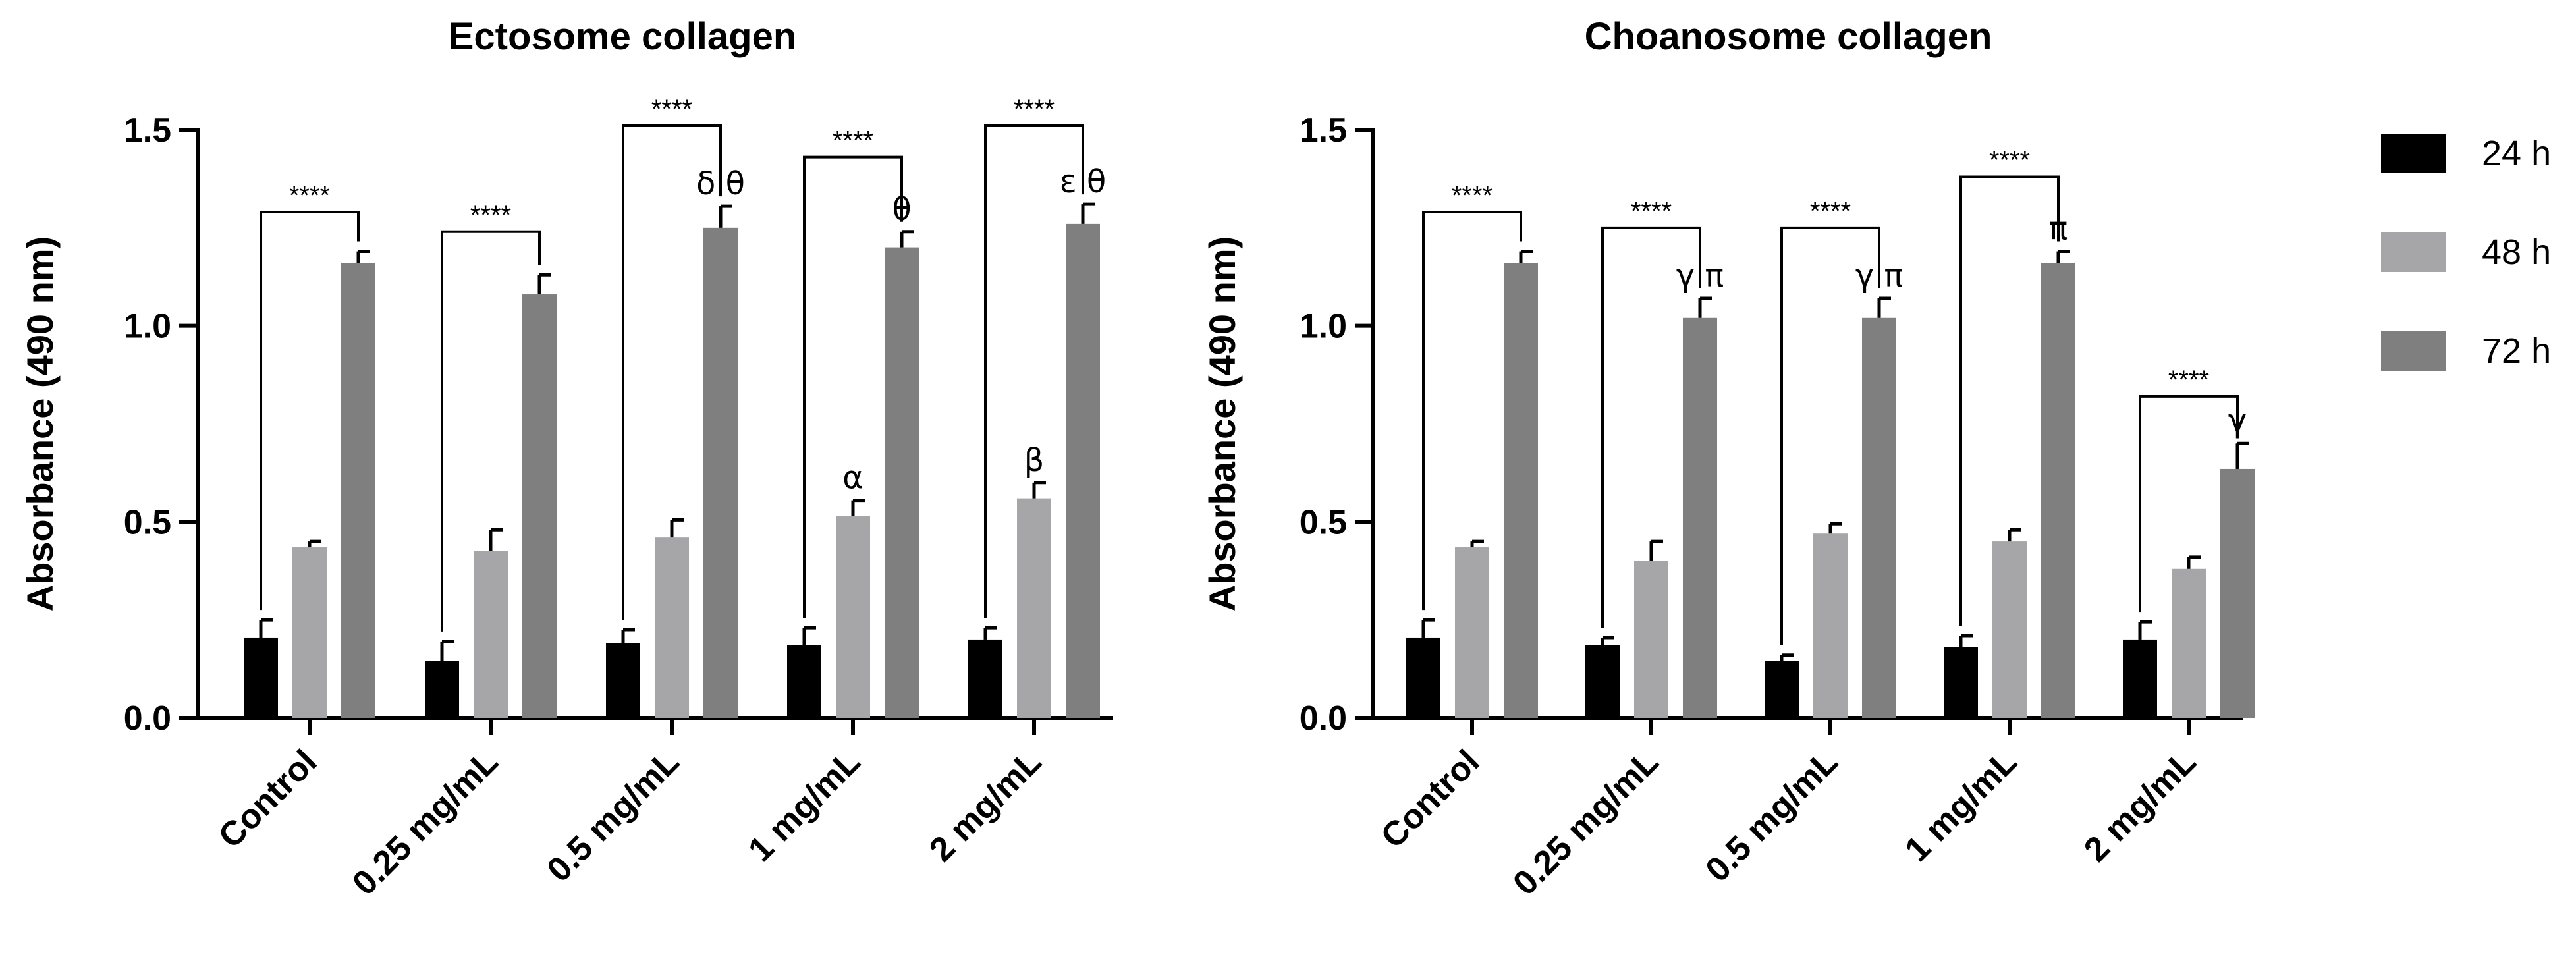 This screenshot has height=957, width=2576. Describe the element at coordinates (623, 36) in the screenshot. I see `chart-title: Ectosome collagen` at that location.